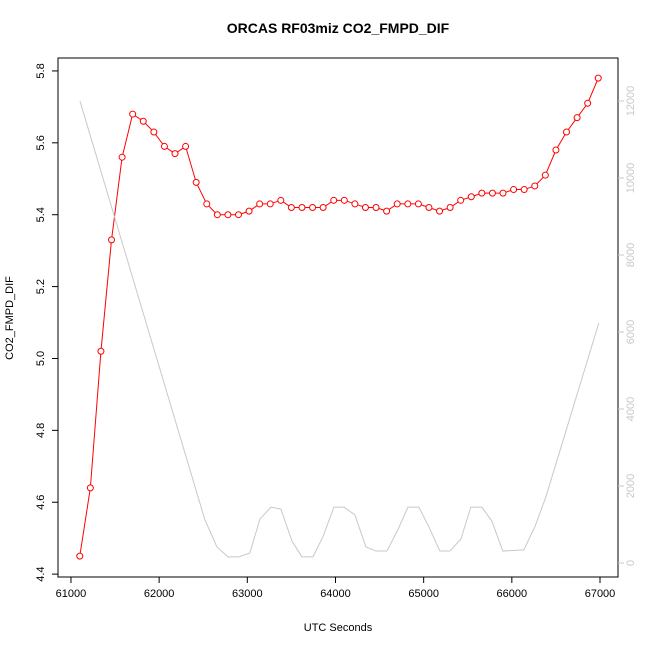  I want to click on y-tick-label: 5.0, so click(41, 358).